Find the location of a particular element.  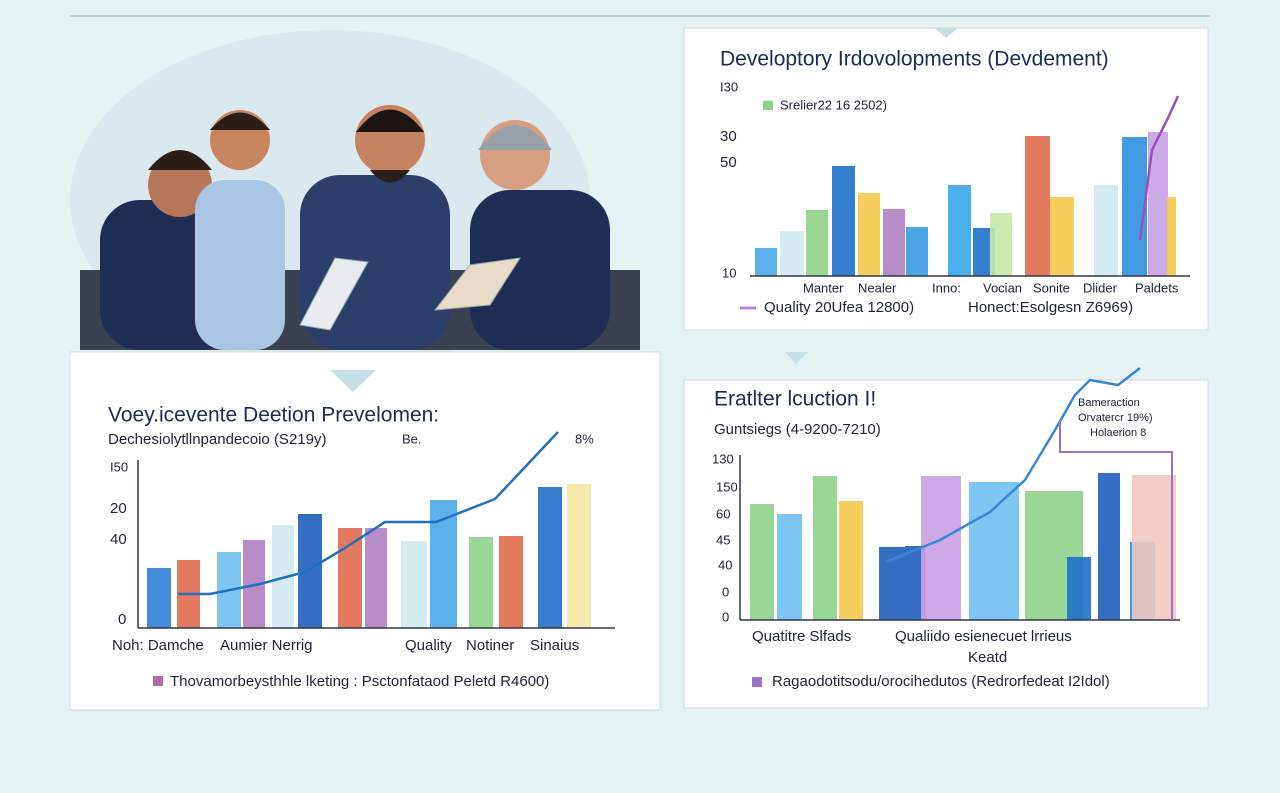

panel-subtitle: Guntsiegs (4-9200-7210) is located at coordinates (797, 429).